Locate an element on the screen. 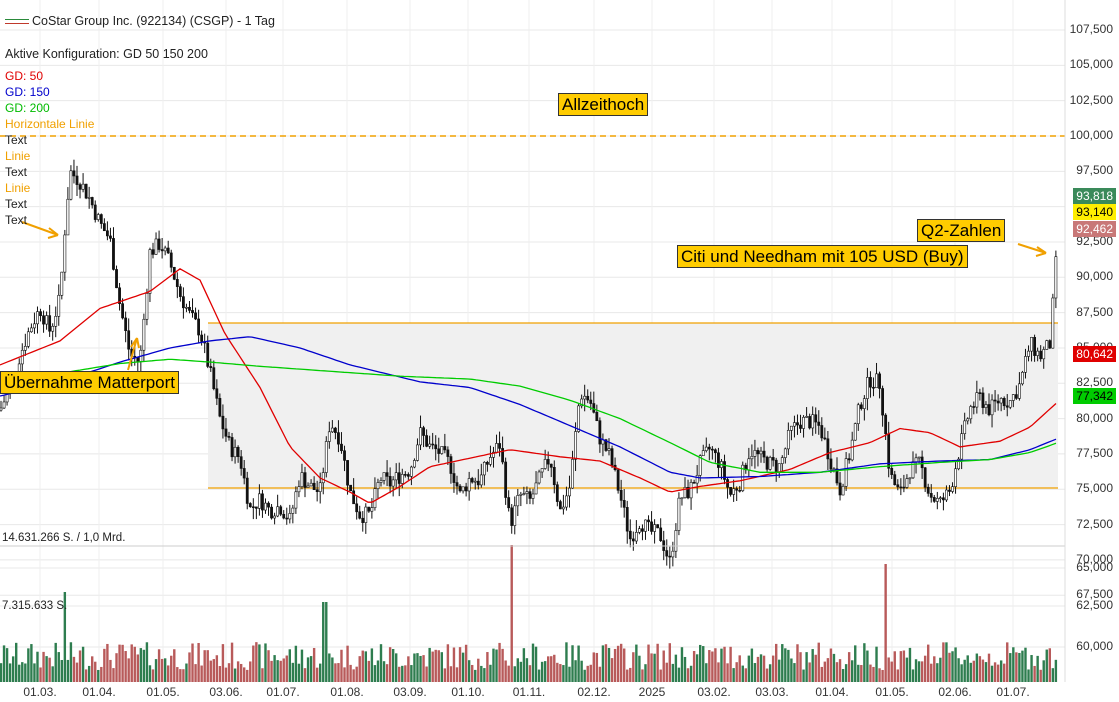 The width and height of the screenshot is (1119, 702). x-tick-label: 02.06. is located at coordinates (955, 692).